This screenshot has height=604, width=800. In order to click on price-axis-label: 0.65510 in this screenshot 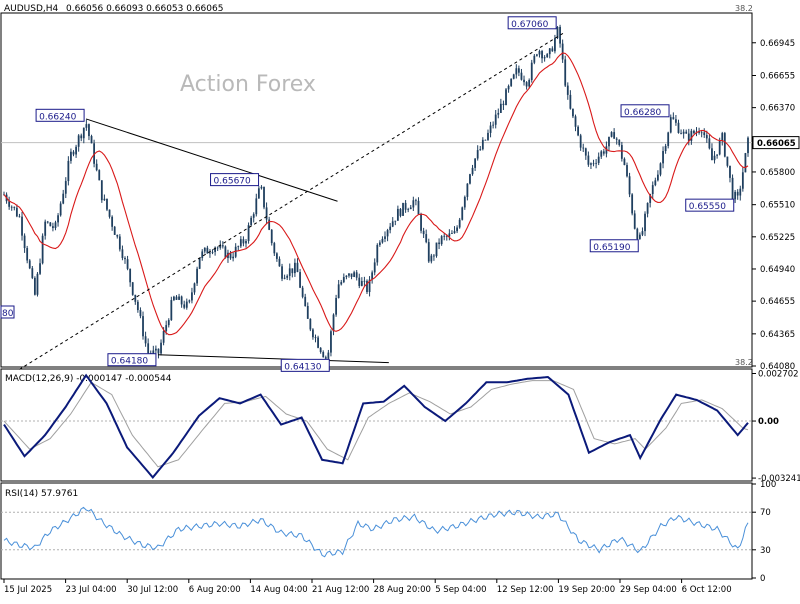, I will do `click(777, 206)`.